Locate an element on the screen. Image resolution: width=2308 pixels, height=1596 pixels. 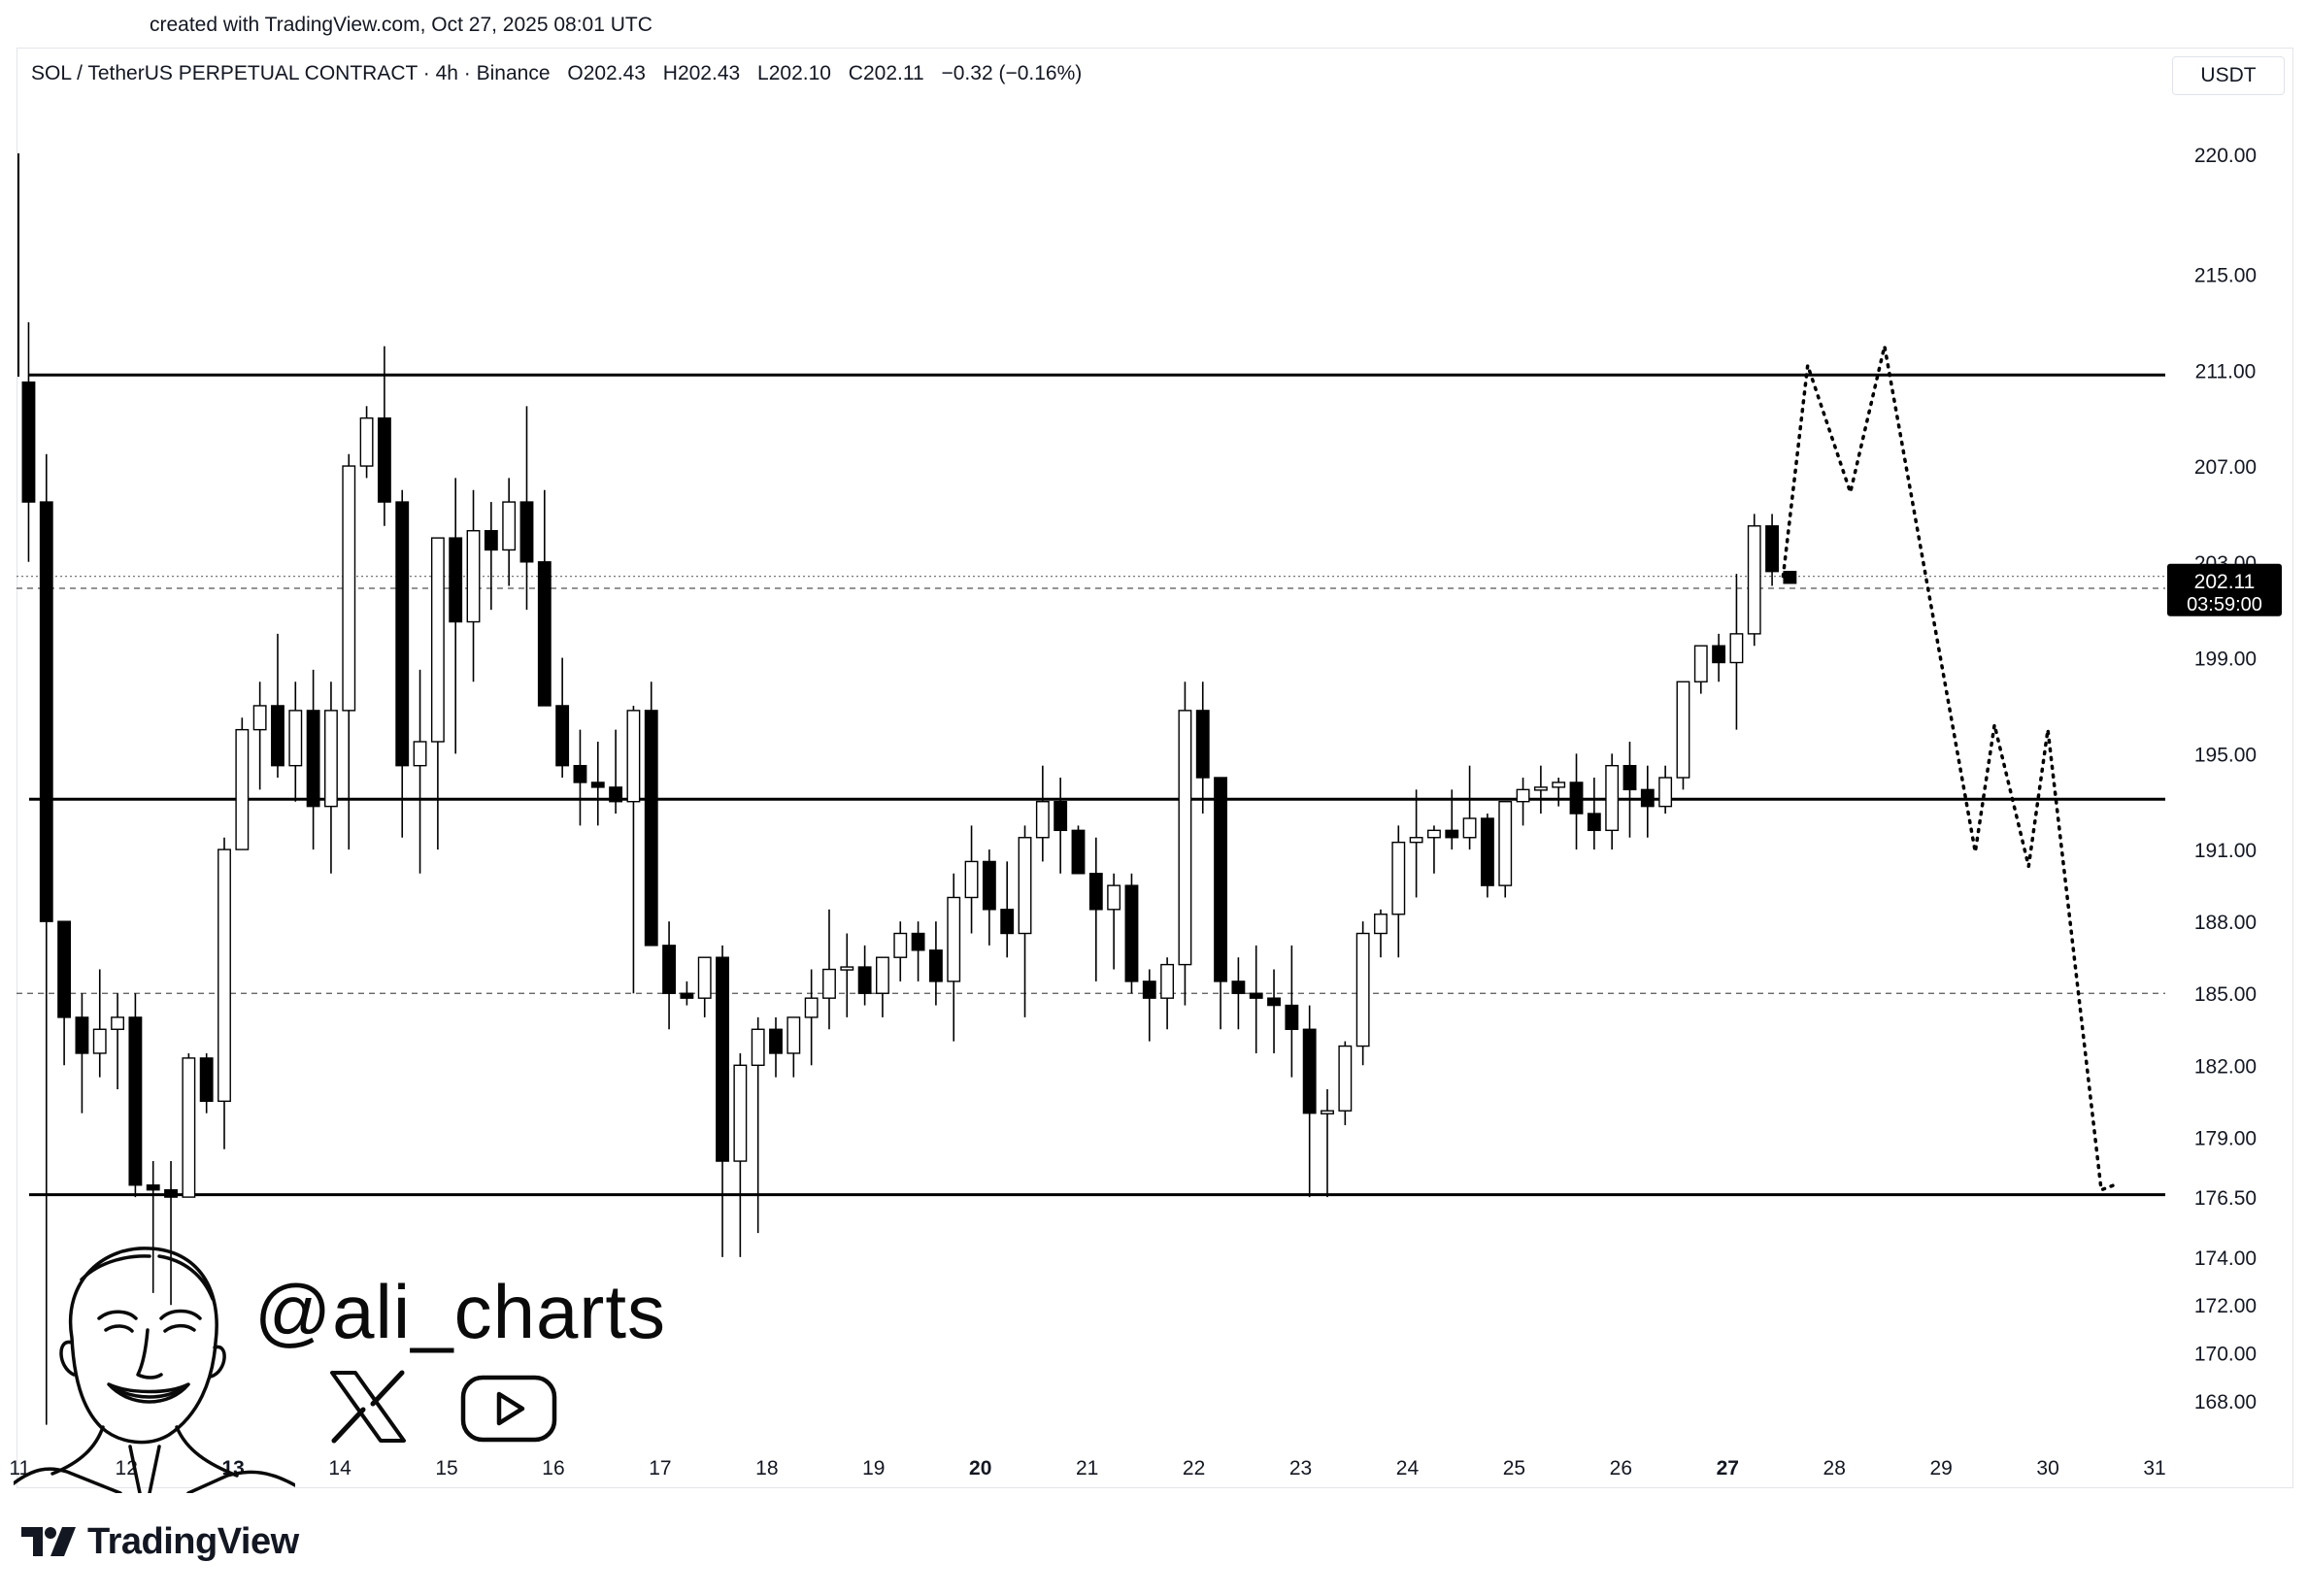
time-tick-label: 16 is located at coordinates (553, 1469).